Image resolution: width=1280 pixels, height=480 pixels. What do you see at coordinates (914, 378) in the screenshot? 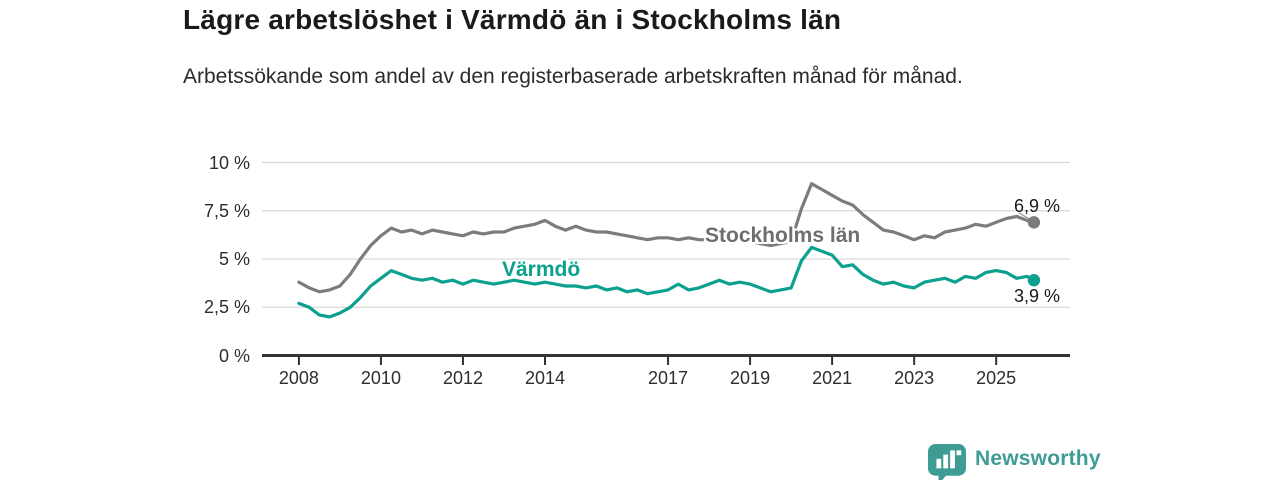
I see `x-axis-label: 2023` at bounding box center [914, 378].